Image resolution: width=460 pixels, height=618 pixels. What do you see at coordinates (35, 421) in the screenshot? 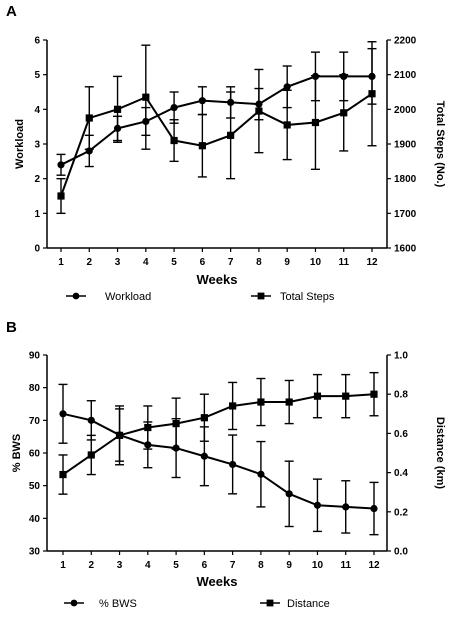
I see `left-tick-label: 70` at bounding box center [35, 421].